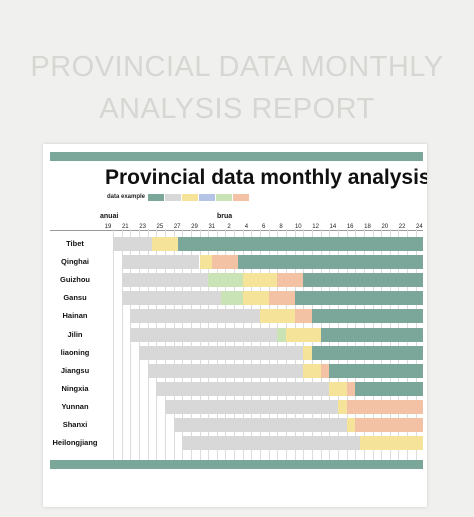  I want to click on province-label: Guizhou, so click(75, 280).